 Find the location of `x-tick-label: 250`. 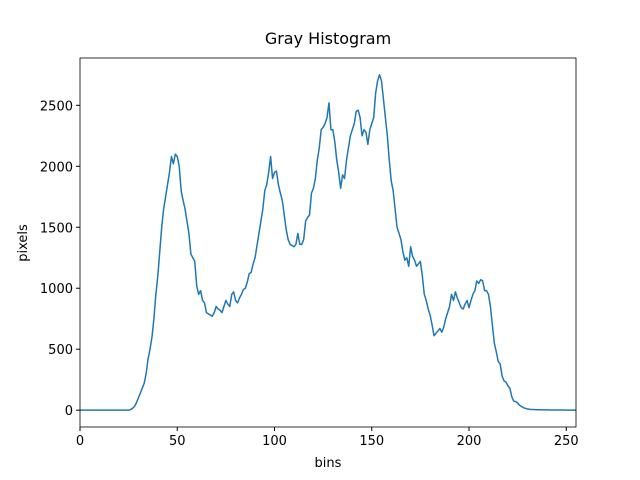

x-tick-label: 250 is located at coordinates (566, 441).